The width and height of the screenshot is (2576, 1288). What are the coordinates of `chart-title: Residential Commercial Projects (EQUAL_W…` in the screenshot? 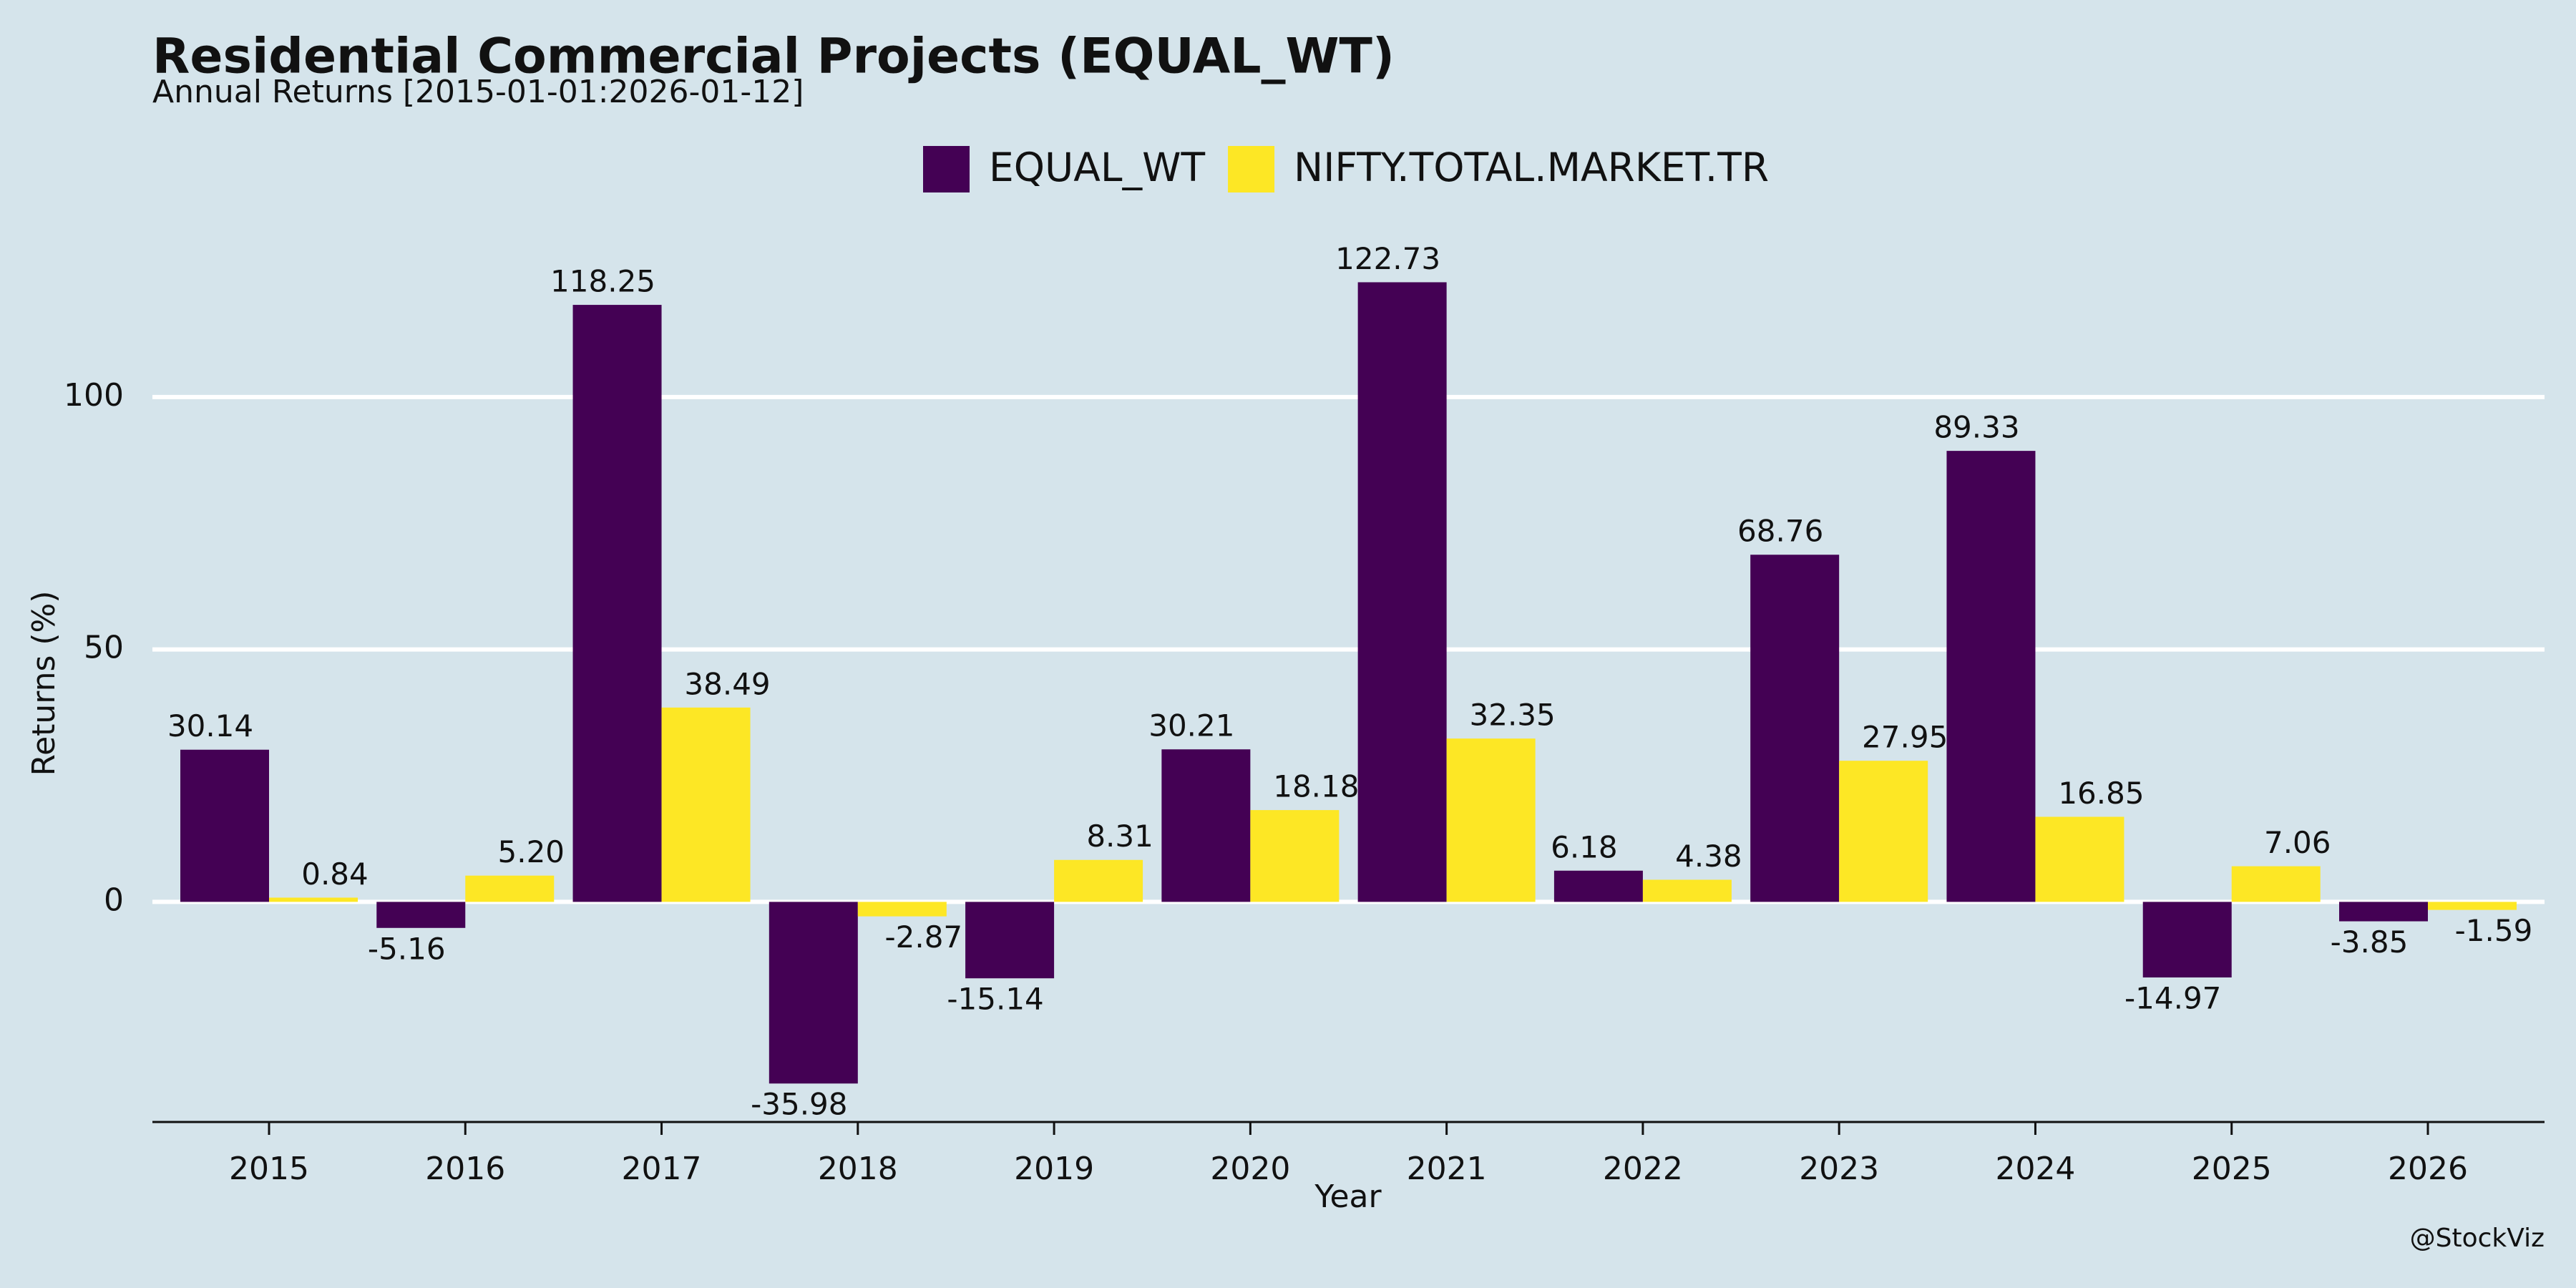 It's located at (773, 57).